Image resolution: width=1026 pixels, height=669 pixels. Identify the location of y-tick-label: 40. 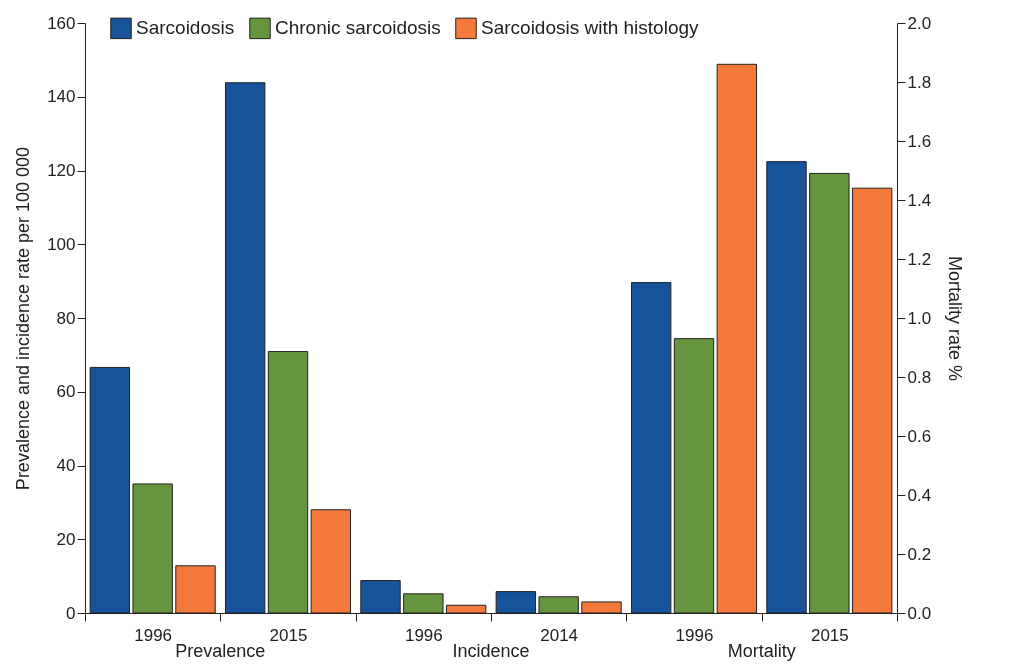
(66, 465).